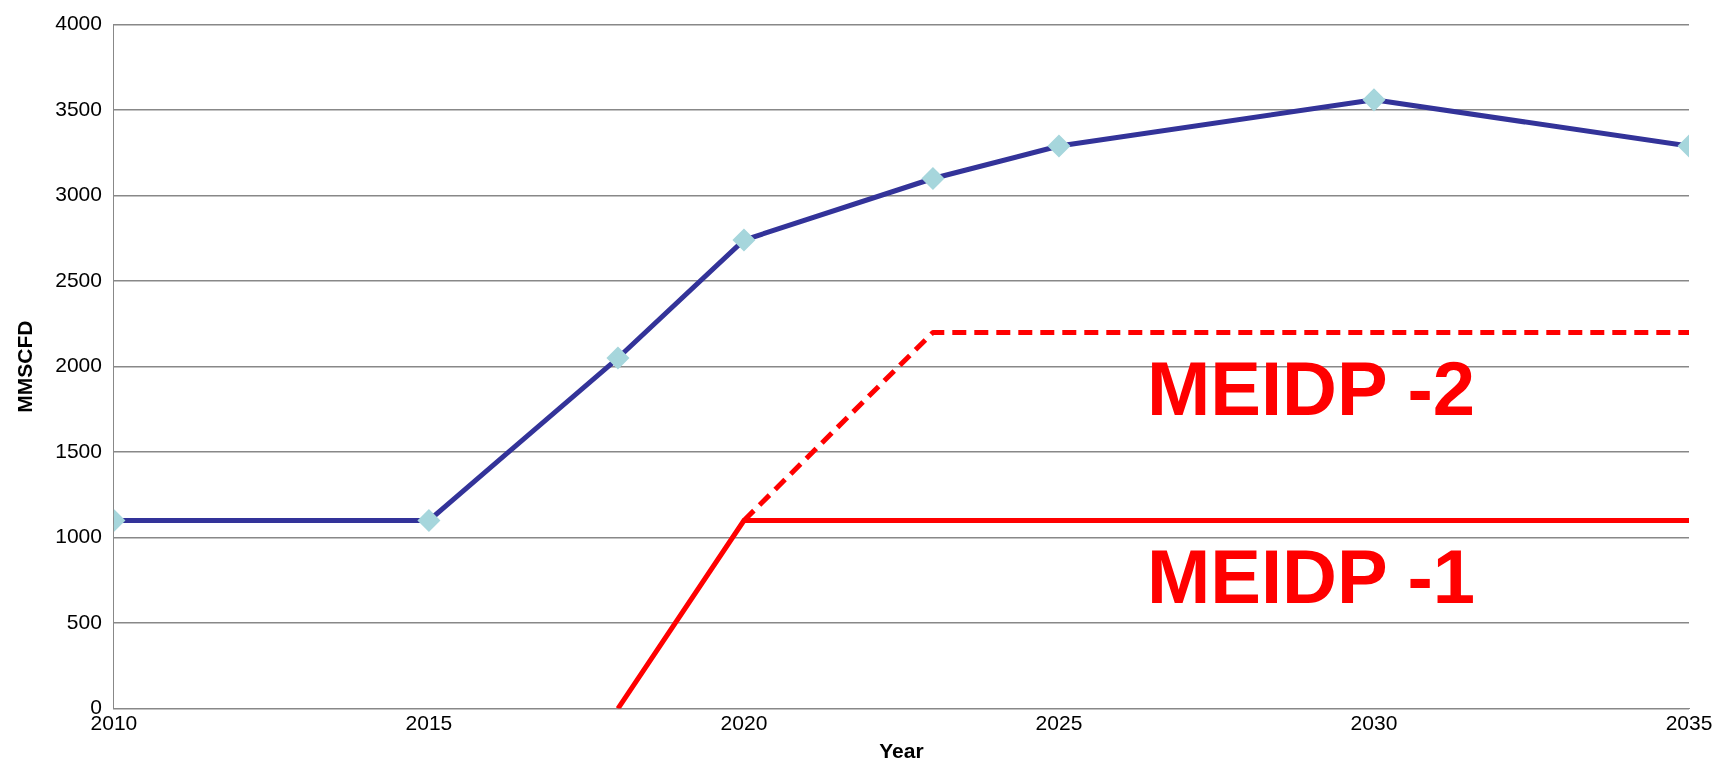  What do you see at coordinates (78, 23) in the screenshot?
I see `y-tick-label: 4000` at bounding box center [78, 23].